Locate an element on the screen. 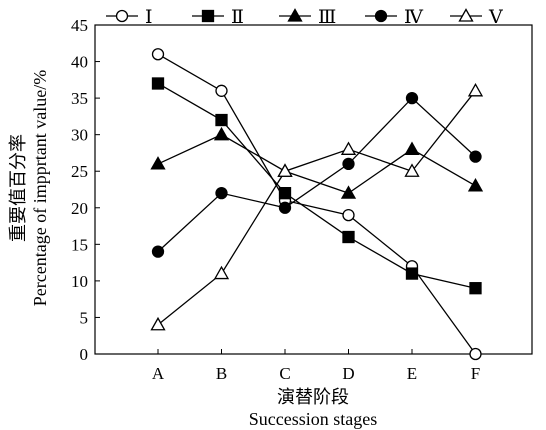 This screenshot has height=430, width=546. y-tick-label: 30 is located at coordinates (79, 135).